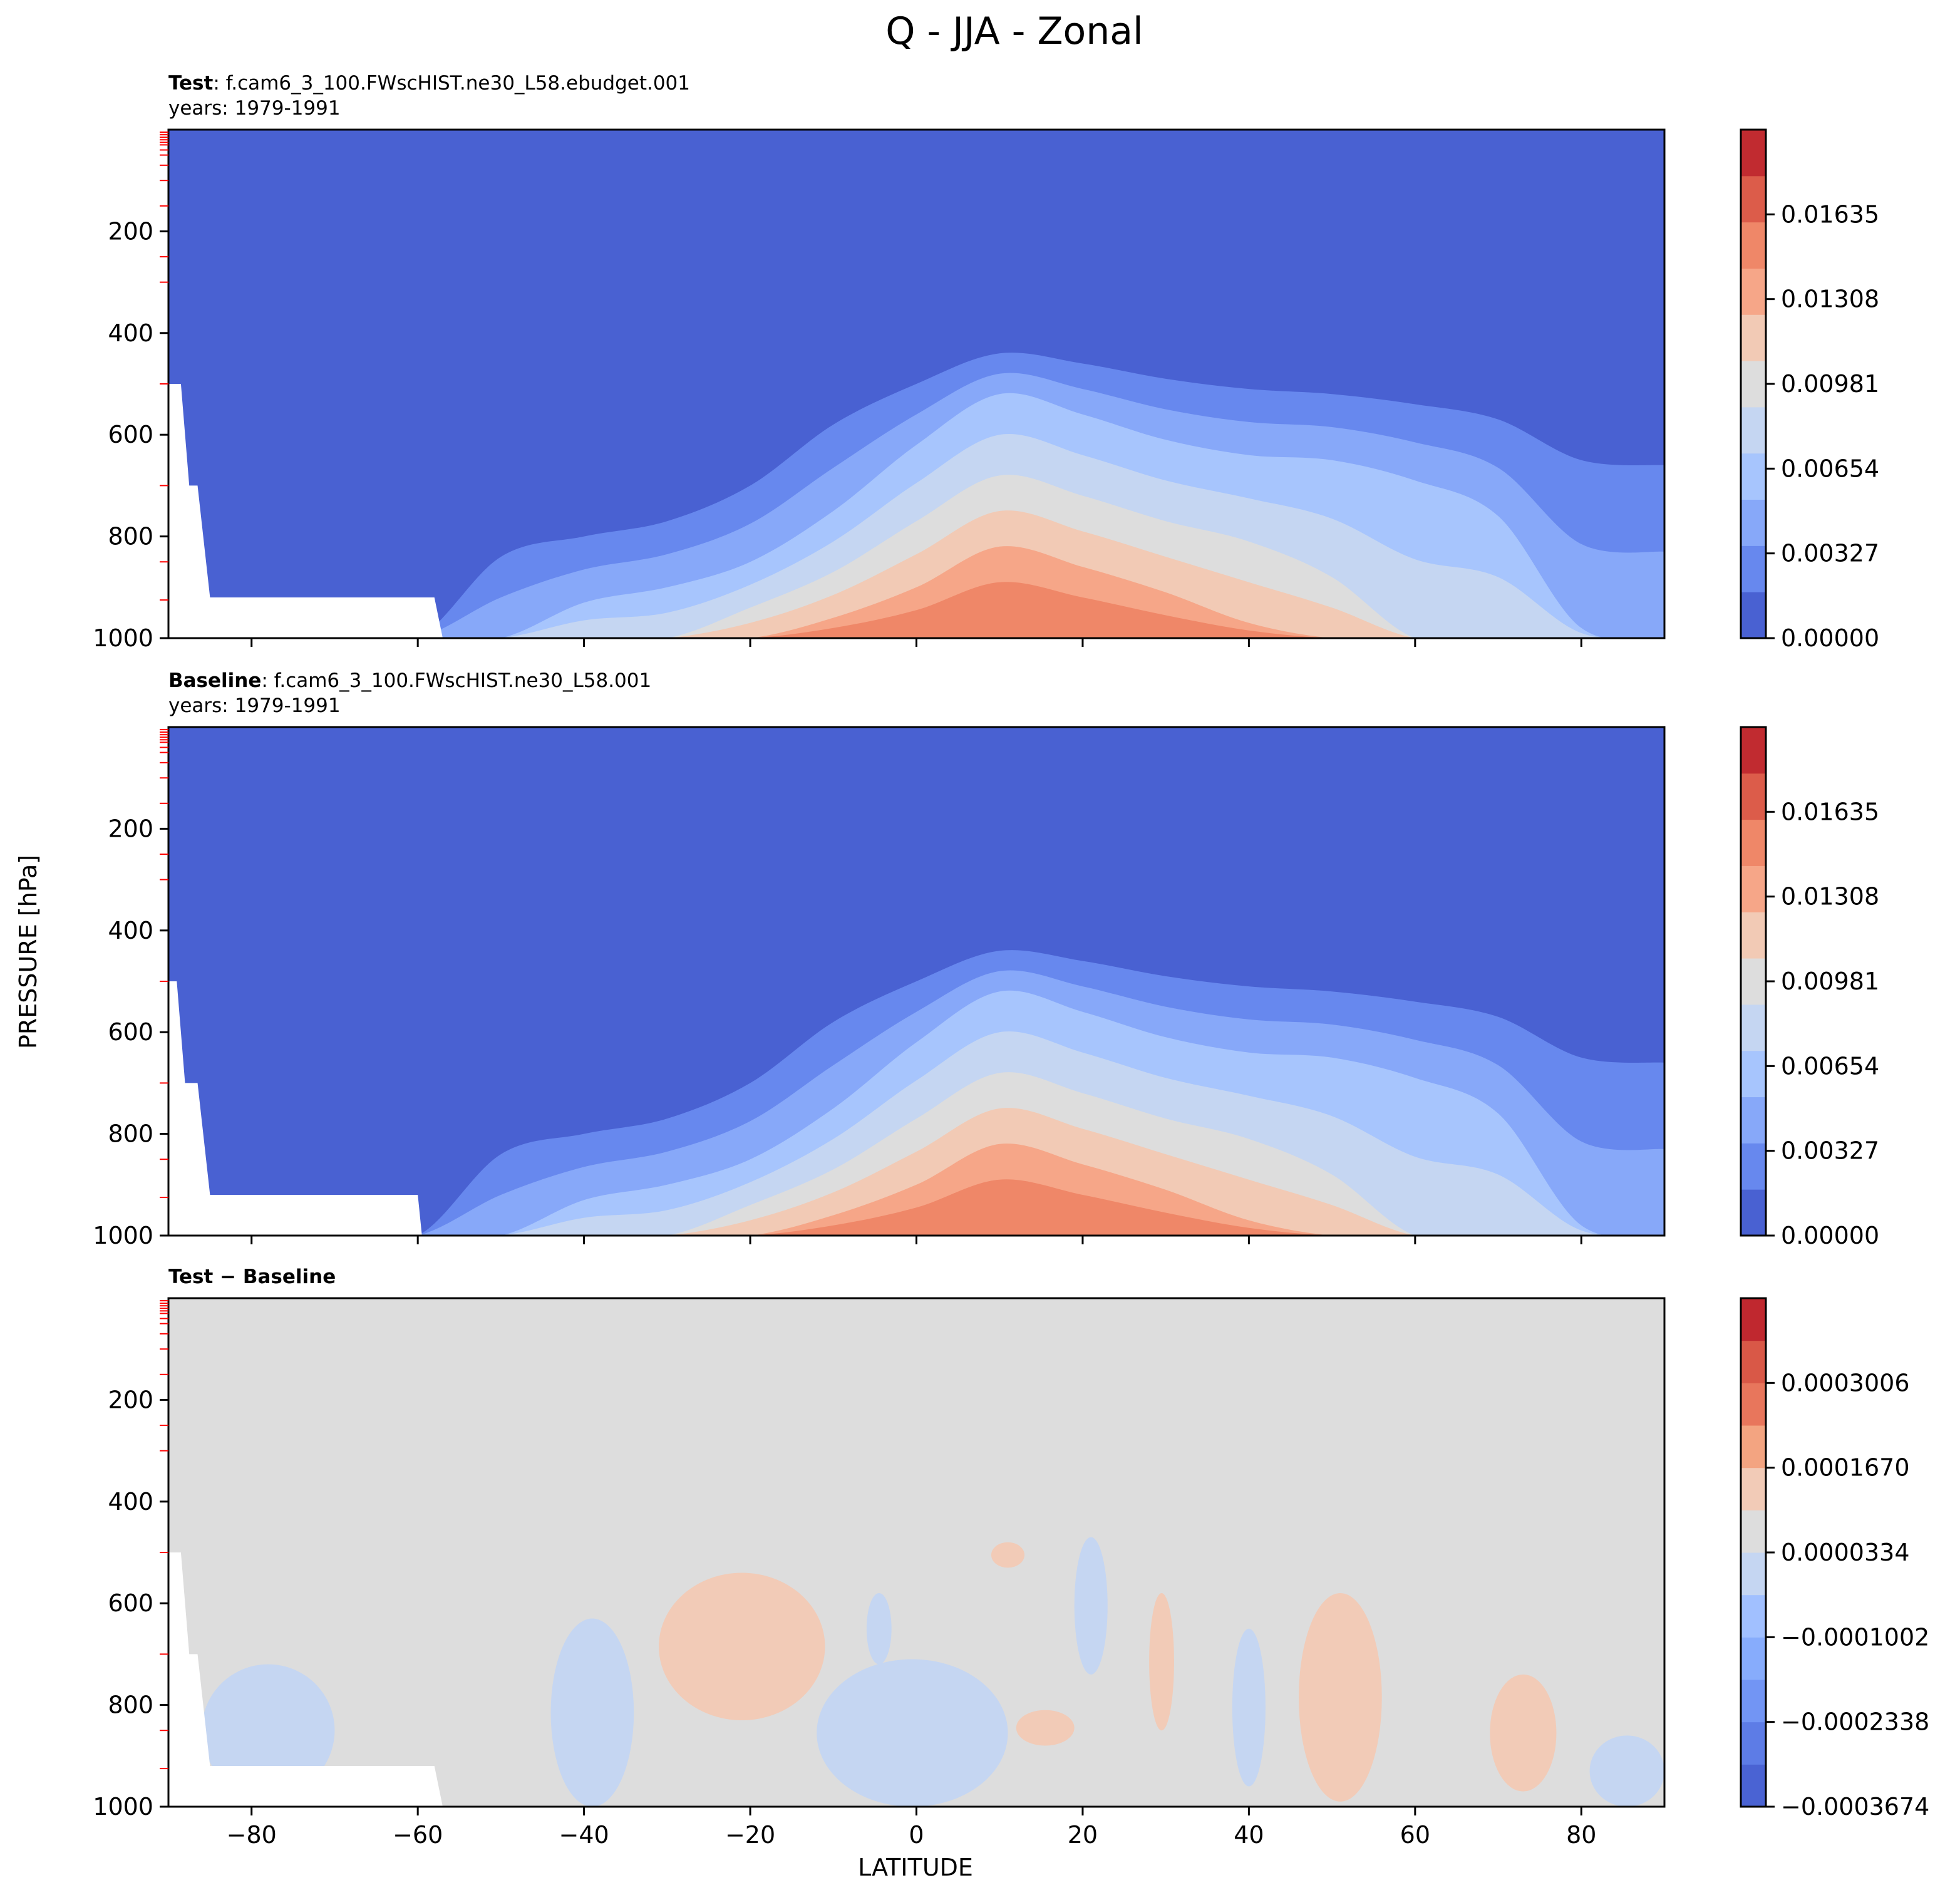  Describe the element at coordinates (916, 1835) in the screenshot. I see `x-tick-label: 0` at that location.